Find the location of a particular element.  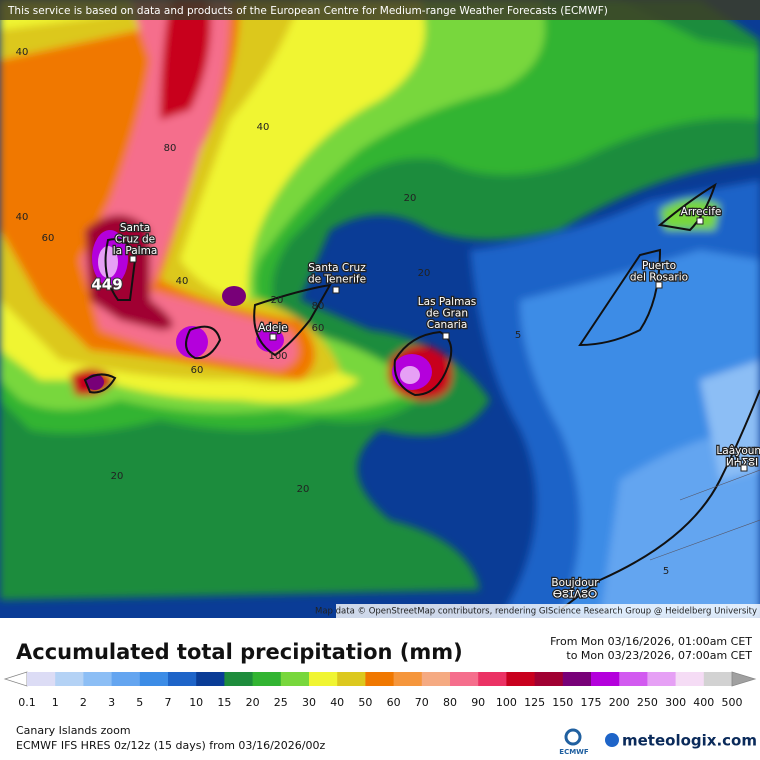

city-label: Las Palmas is located at coordinates (447, 302).